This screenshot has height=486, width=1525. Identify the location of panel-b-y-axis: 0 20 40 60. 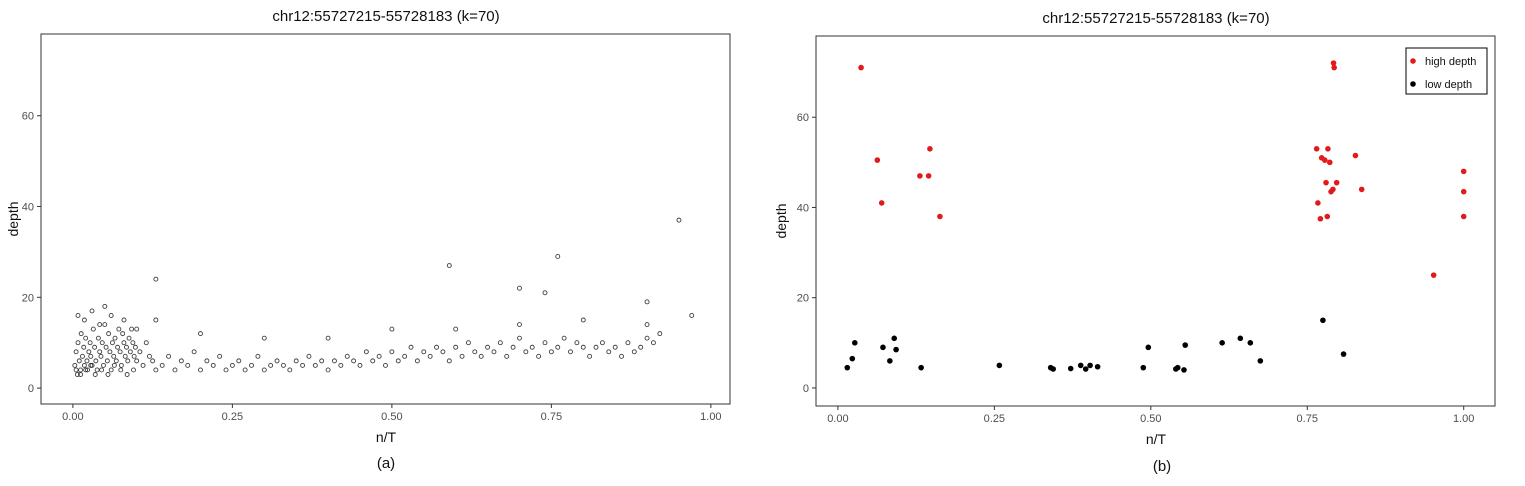
(806, 253).